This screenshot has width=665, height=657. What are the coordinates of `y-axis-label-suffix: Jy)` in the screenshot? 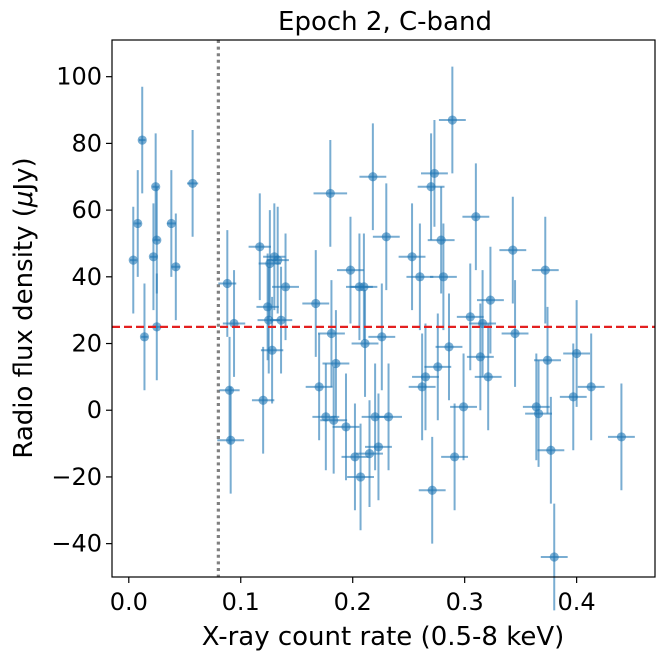 It's located at (24, 174).